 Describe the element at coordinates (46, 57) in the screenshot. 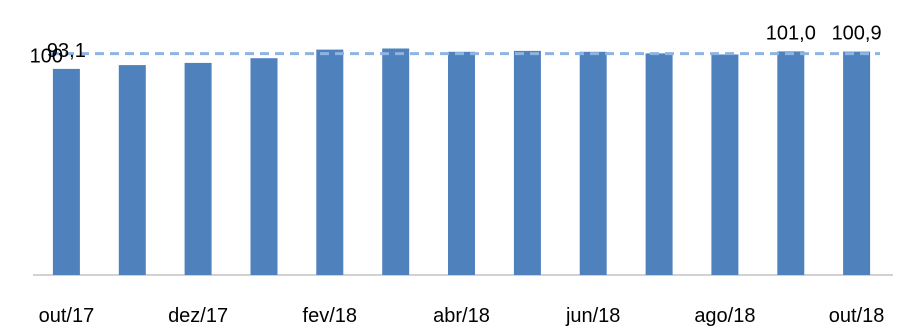

I see `reference-line-label: 100` at that location.